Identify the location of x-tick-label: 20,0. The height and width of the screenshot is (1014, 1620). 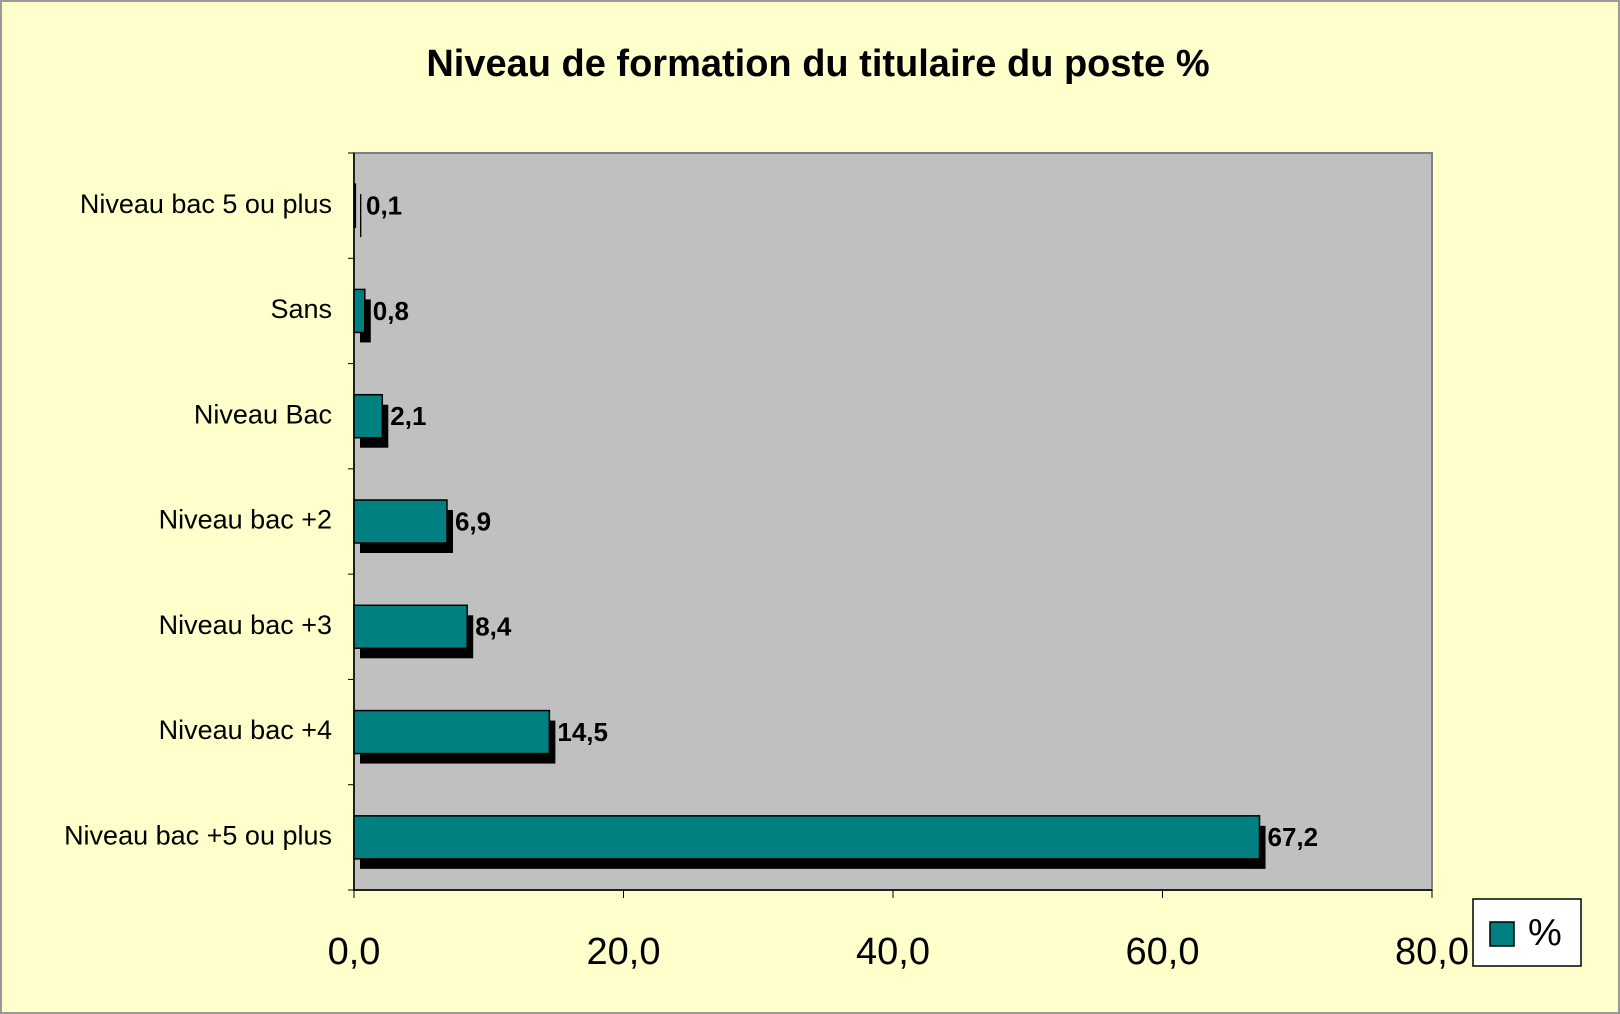
(624, 952).